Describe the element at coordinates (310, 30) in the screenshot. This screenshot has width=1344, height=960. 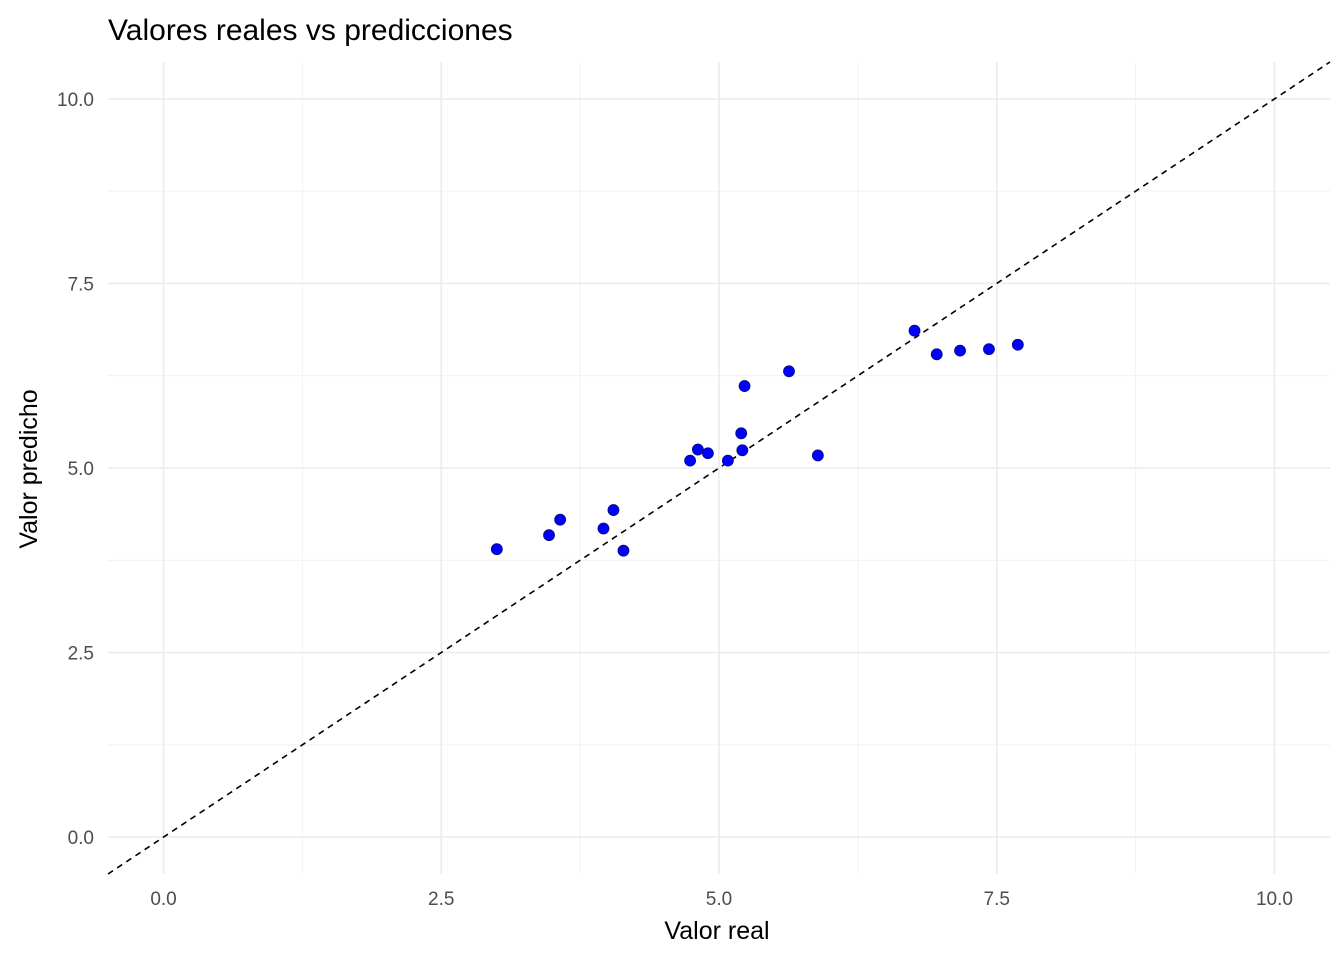
I see `chart-title: Valores reales vs predicciones` at that location.